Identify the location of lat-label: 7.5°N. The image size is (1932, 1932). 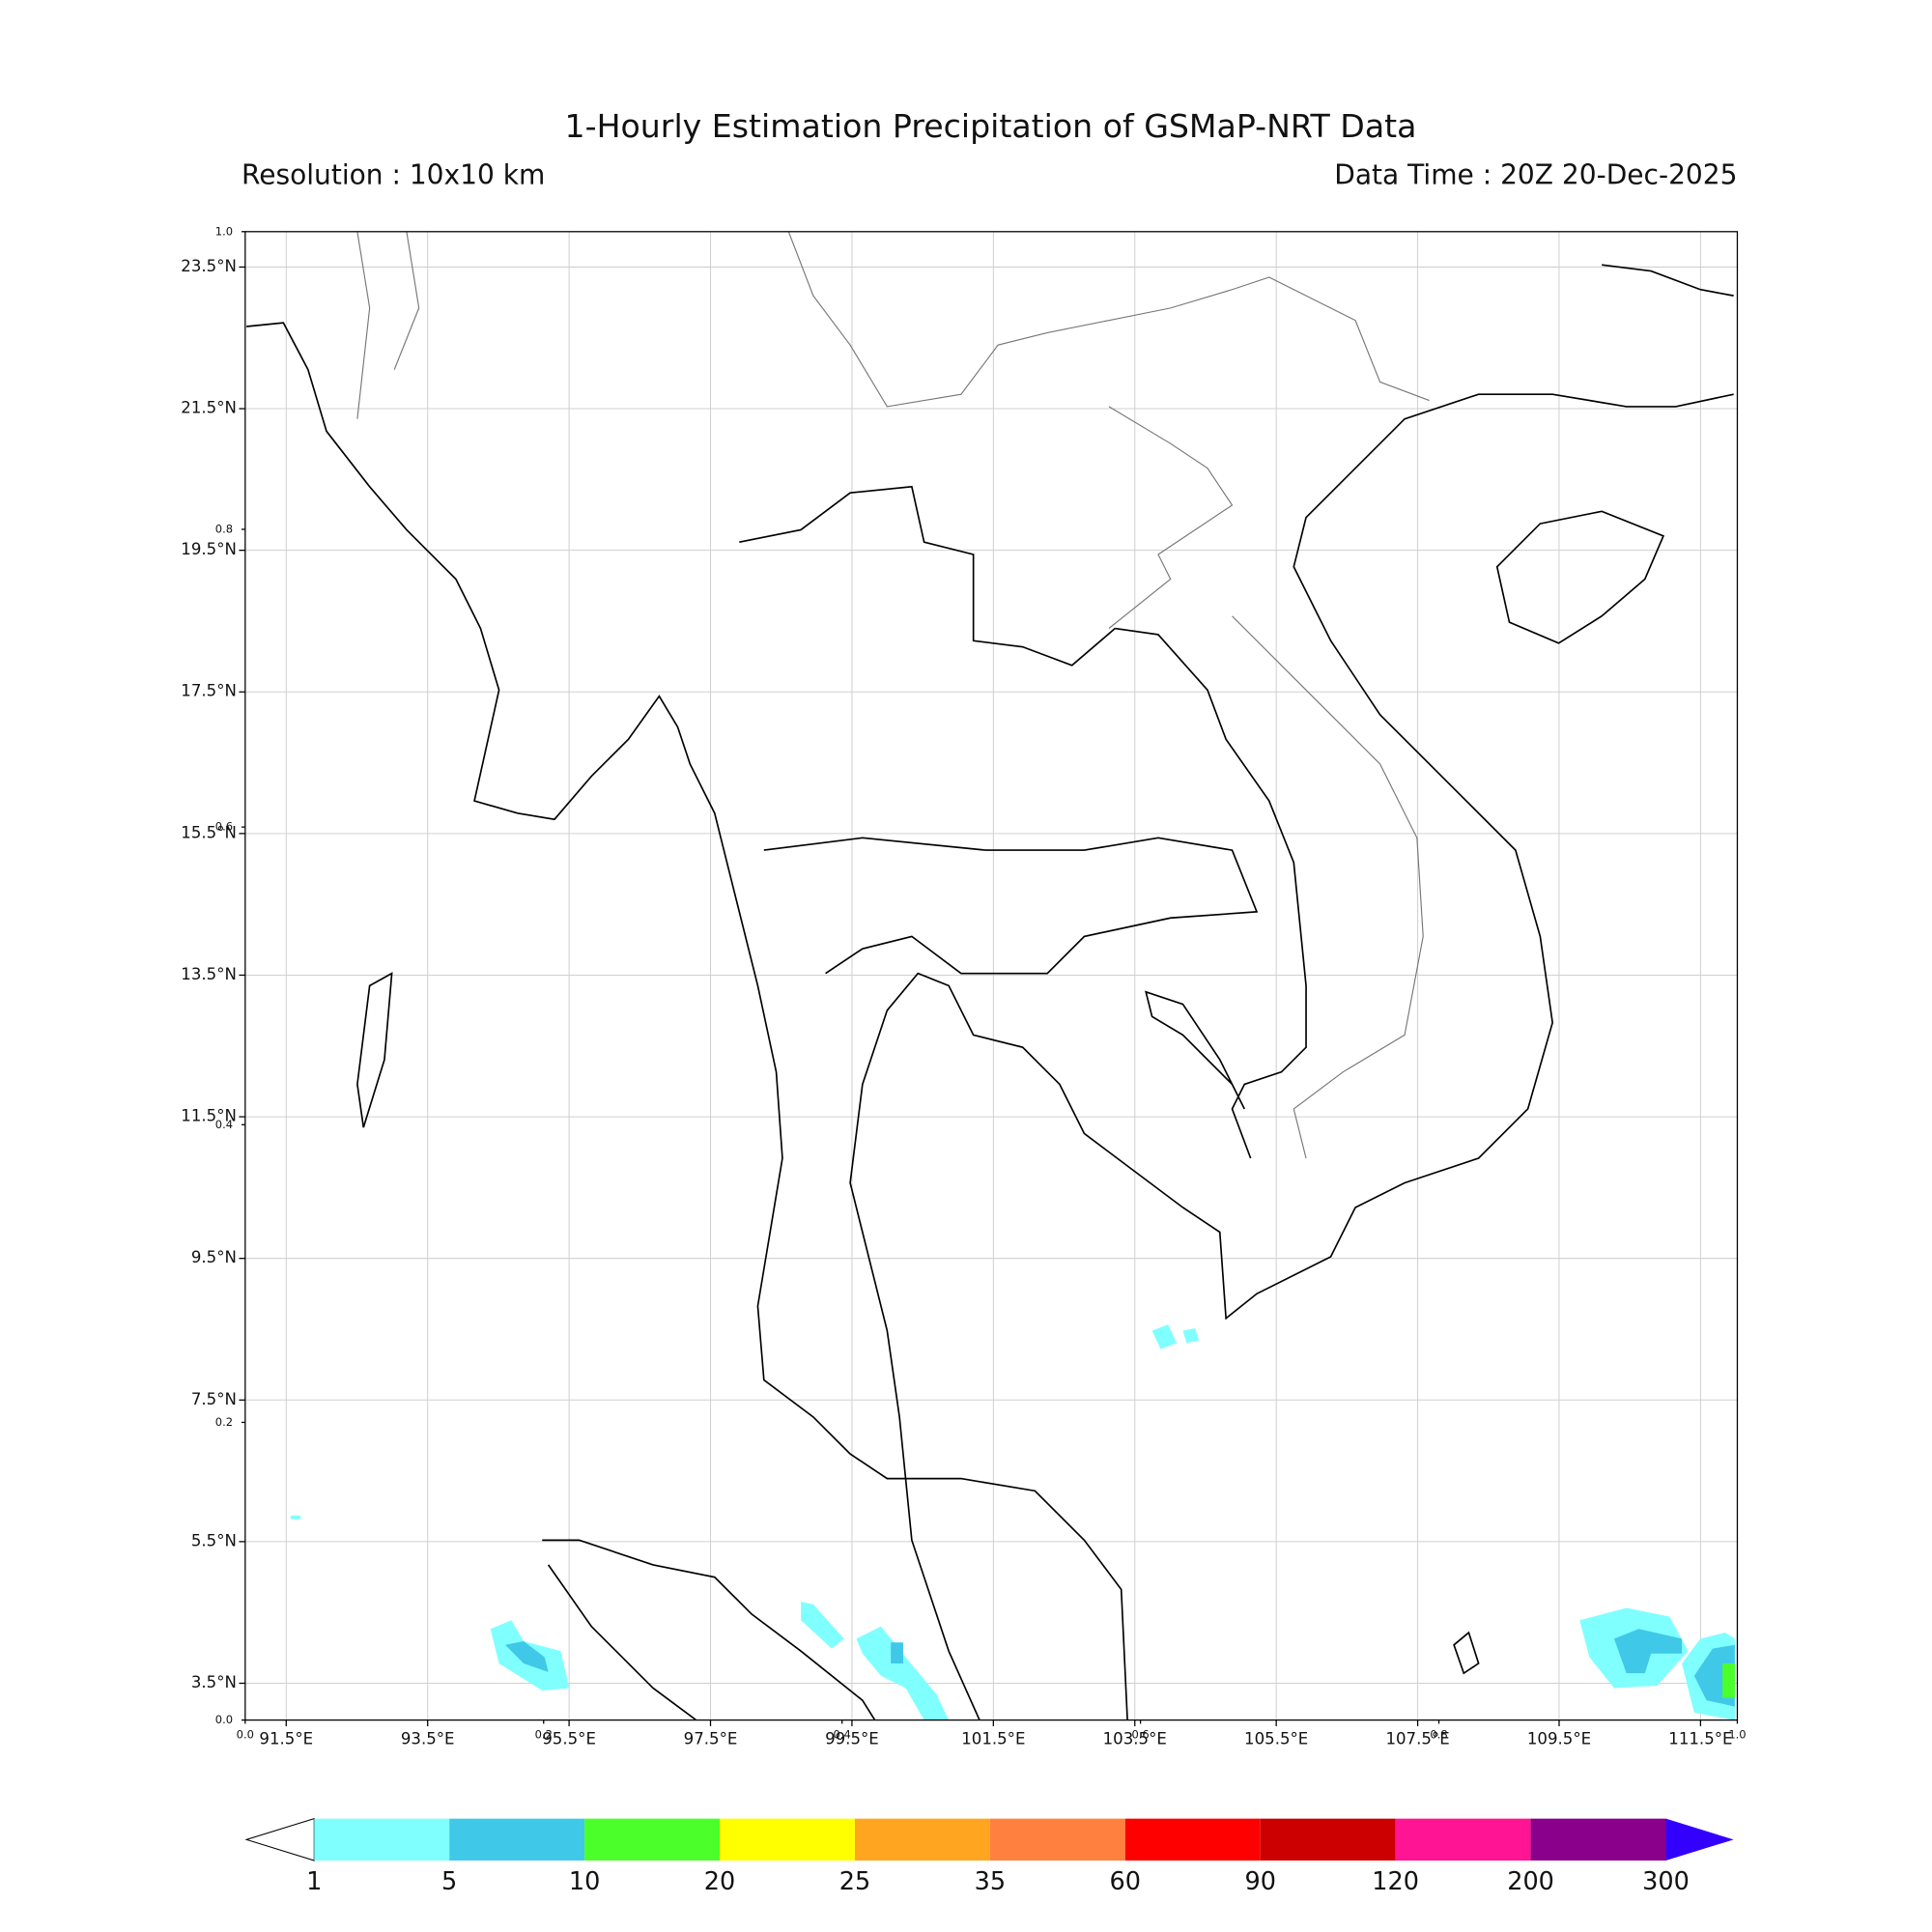
(214, 1399).